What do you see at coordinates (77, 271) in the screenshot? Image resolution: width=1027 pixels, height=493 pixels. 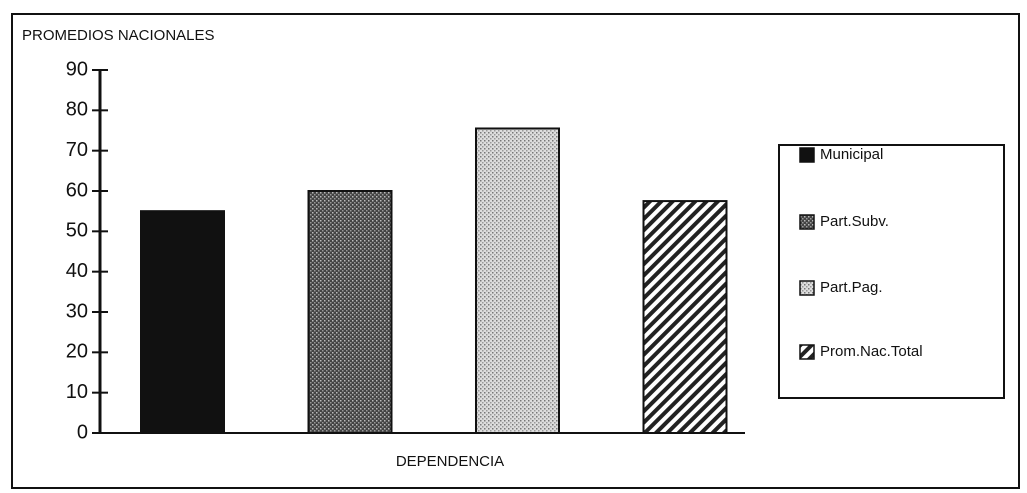 I see `y-tick-label: 40` at bounding box center [77, 271].